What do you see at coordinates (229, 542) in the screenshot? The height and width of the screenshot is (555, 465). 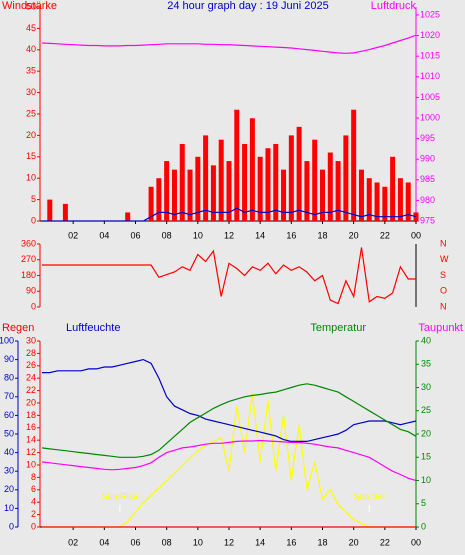 I see `x-tick-label: 12` at bounding box center [229, 542].